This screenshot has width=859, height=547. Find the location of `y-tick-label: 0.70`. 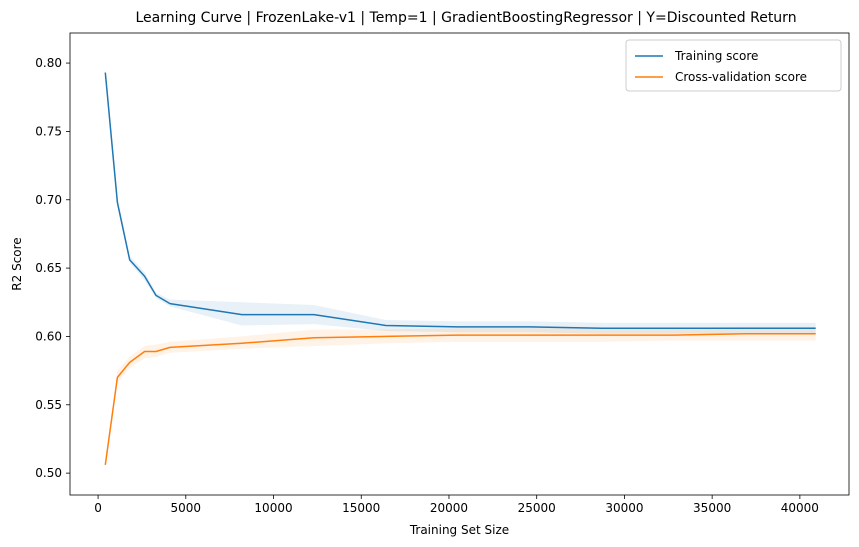

y-tick-label: 0.70 is located at coordinates (48, 200).